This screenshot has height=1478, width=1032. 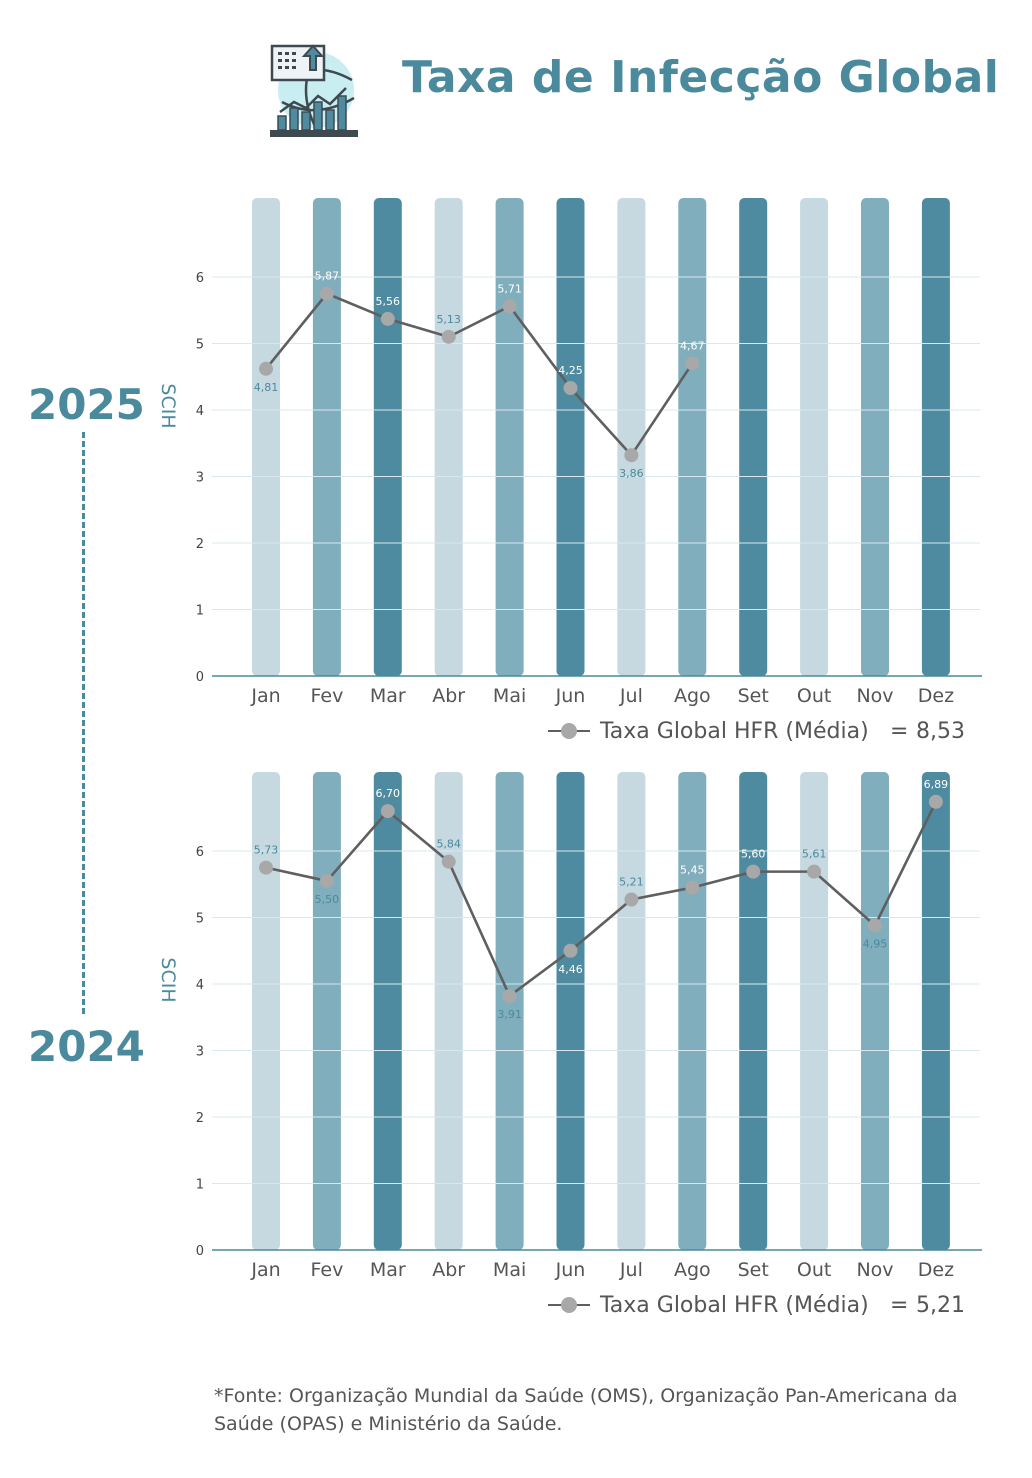 What do you see at coordinates (326, 437) in the screenshot?
I see `bar-fev` at bounding box center [326, 437].